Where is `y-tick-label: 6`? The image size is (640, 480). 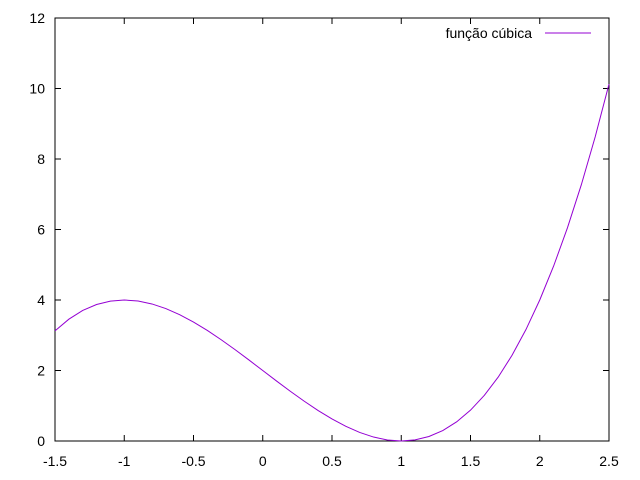
y-tick-label: 6 is located at coordinates (41, 230).